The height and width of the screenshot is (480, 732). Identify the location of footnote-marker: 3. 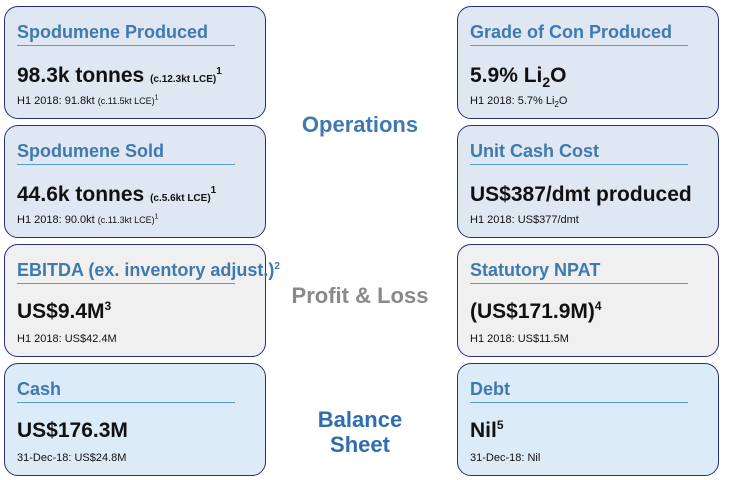
(108, 306).